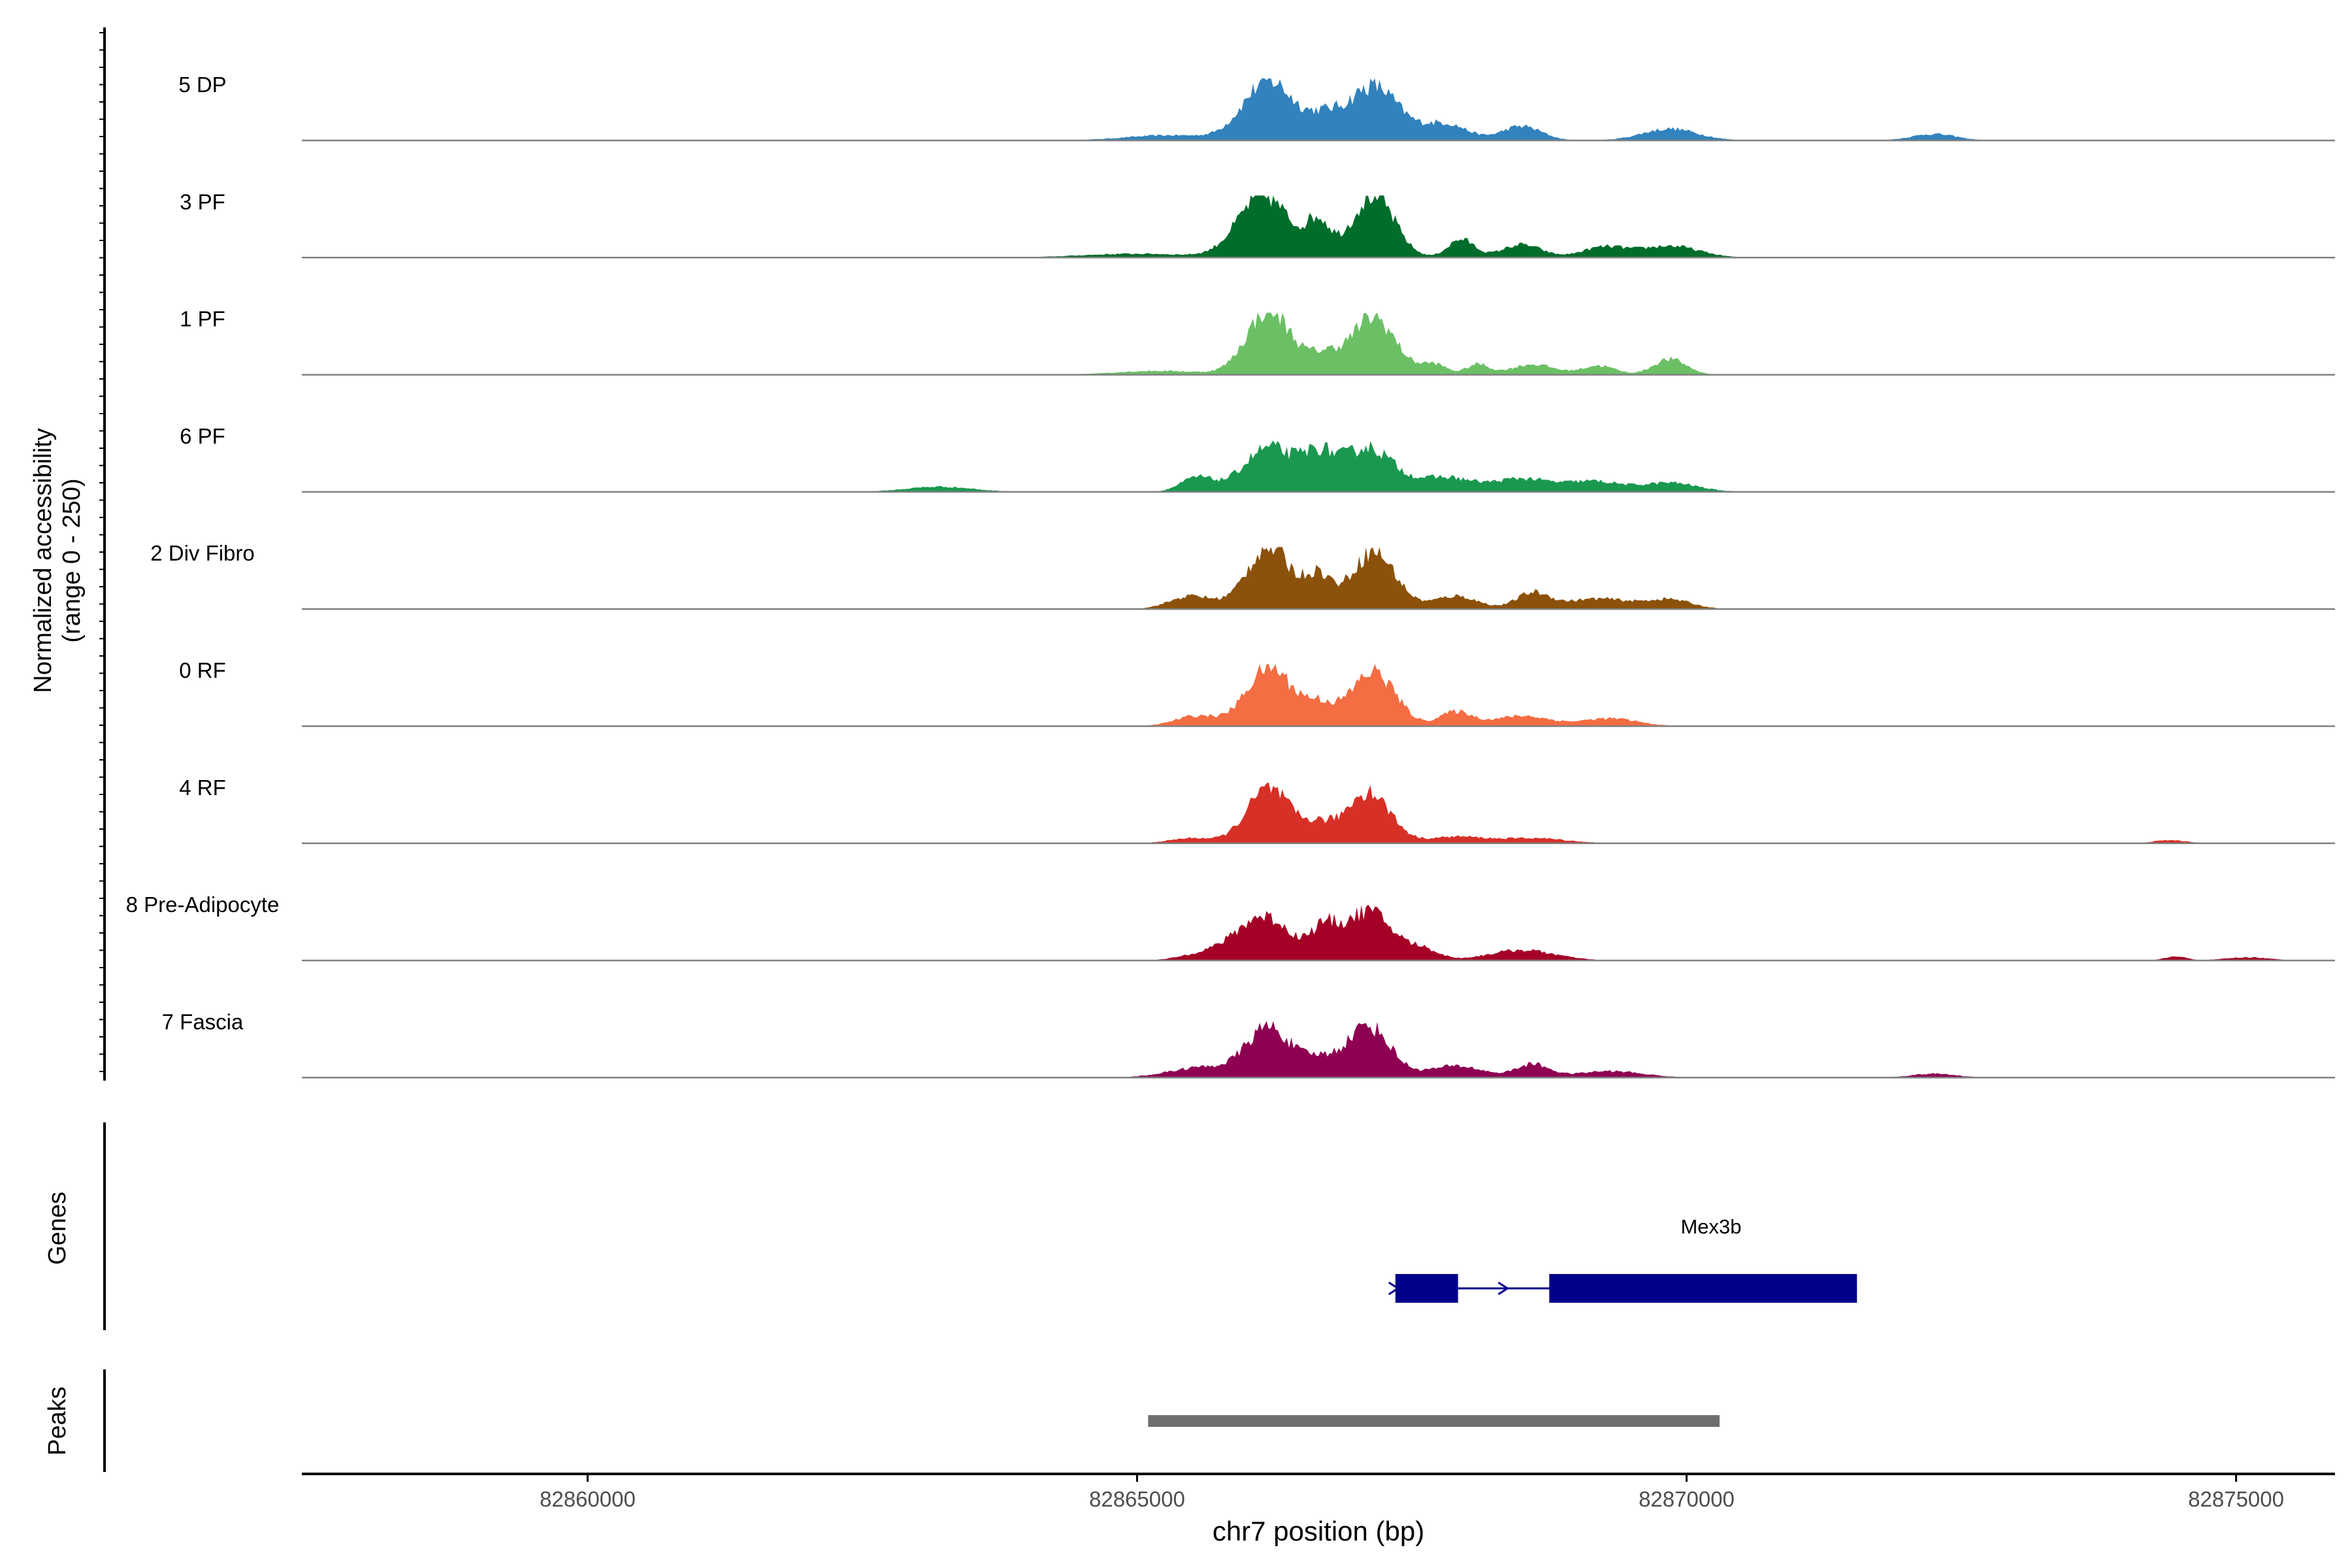 The height and width of the screenshot is (1568, 2352). Describe the element at coordinates (1710, 1226) in the screenshot. I see `gene-name-label: Mex3b` at that location.